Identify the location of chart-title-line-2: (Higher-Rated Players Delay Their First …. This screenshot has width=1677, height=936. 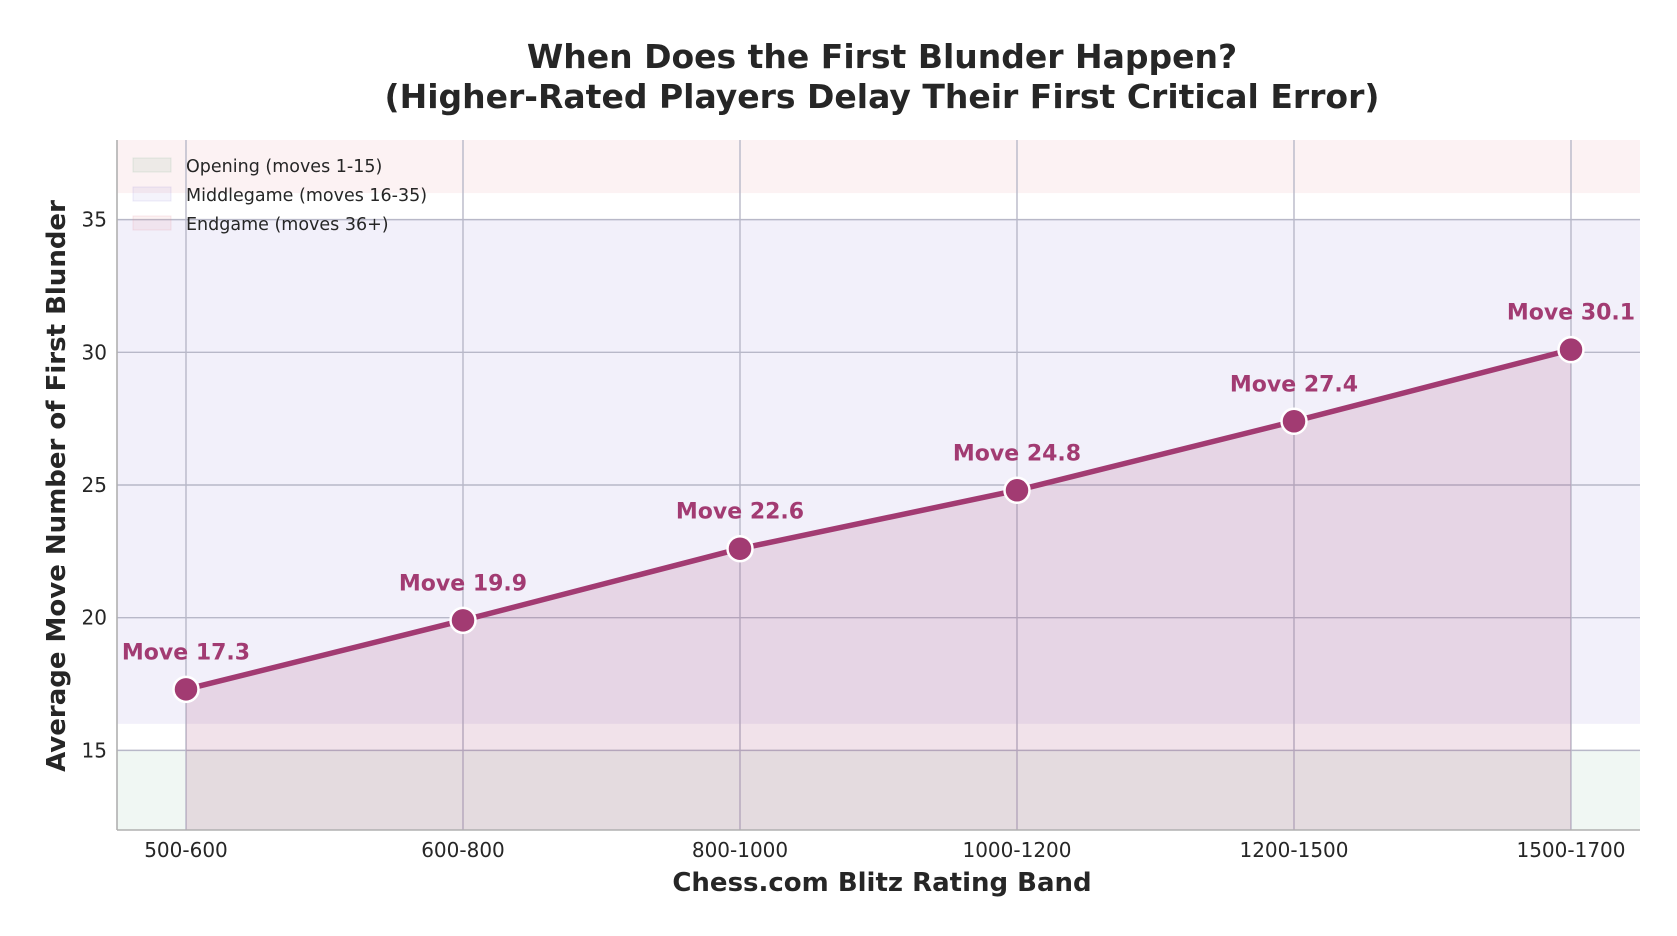
(882, 96).